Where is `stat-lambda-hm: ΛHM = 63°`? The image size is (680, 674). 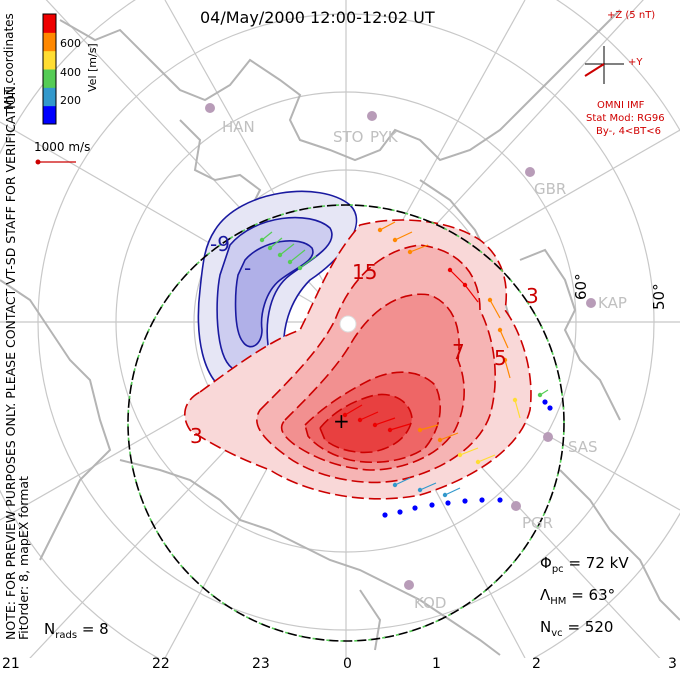
stat-lambda-hm: ΛHM = 63° is located at coordinates (578, 596).